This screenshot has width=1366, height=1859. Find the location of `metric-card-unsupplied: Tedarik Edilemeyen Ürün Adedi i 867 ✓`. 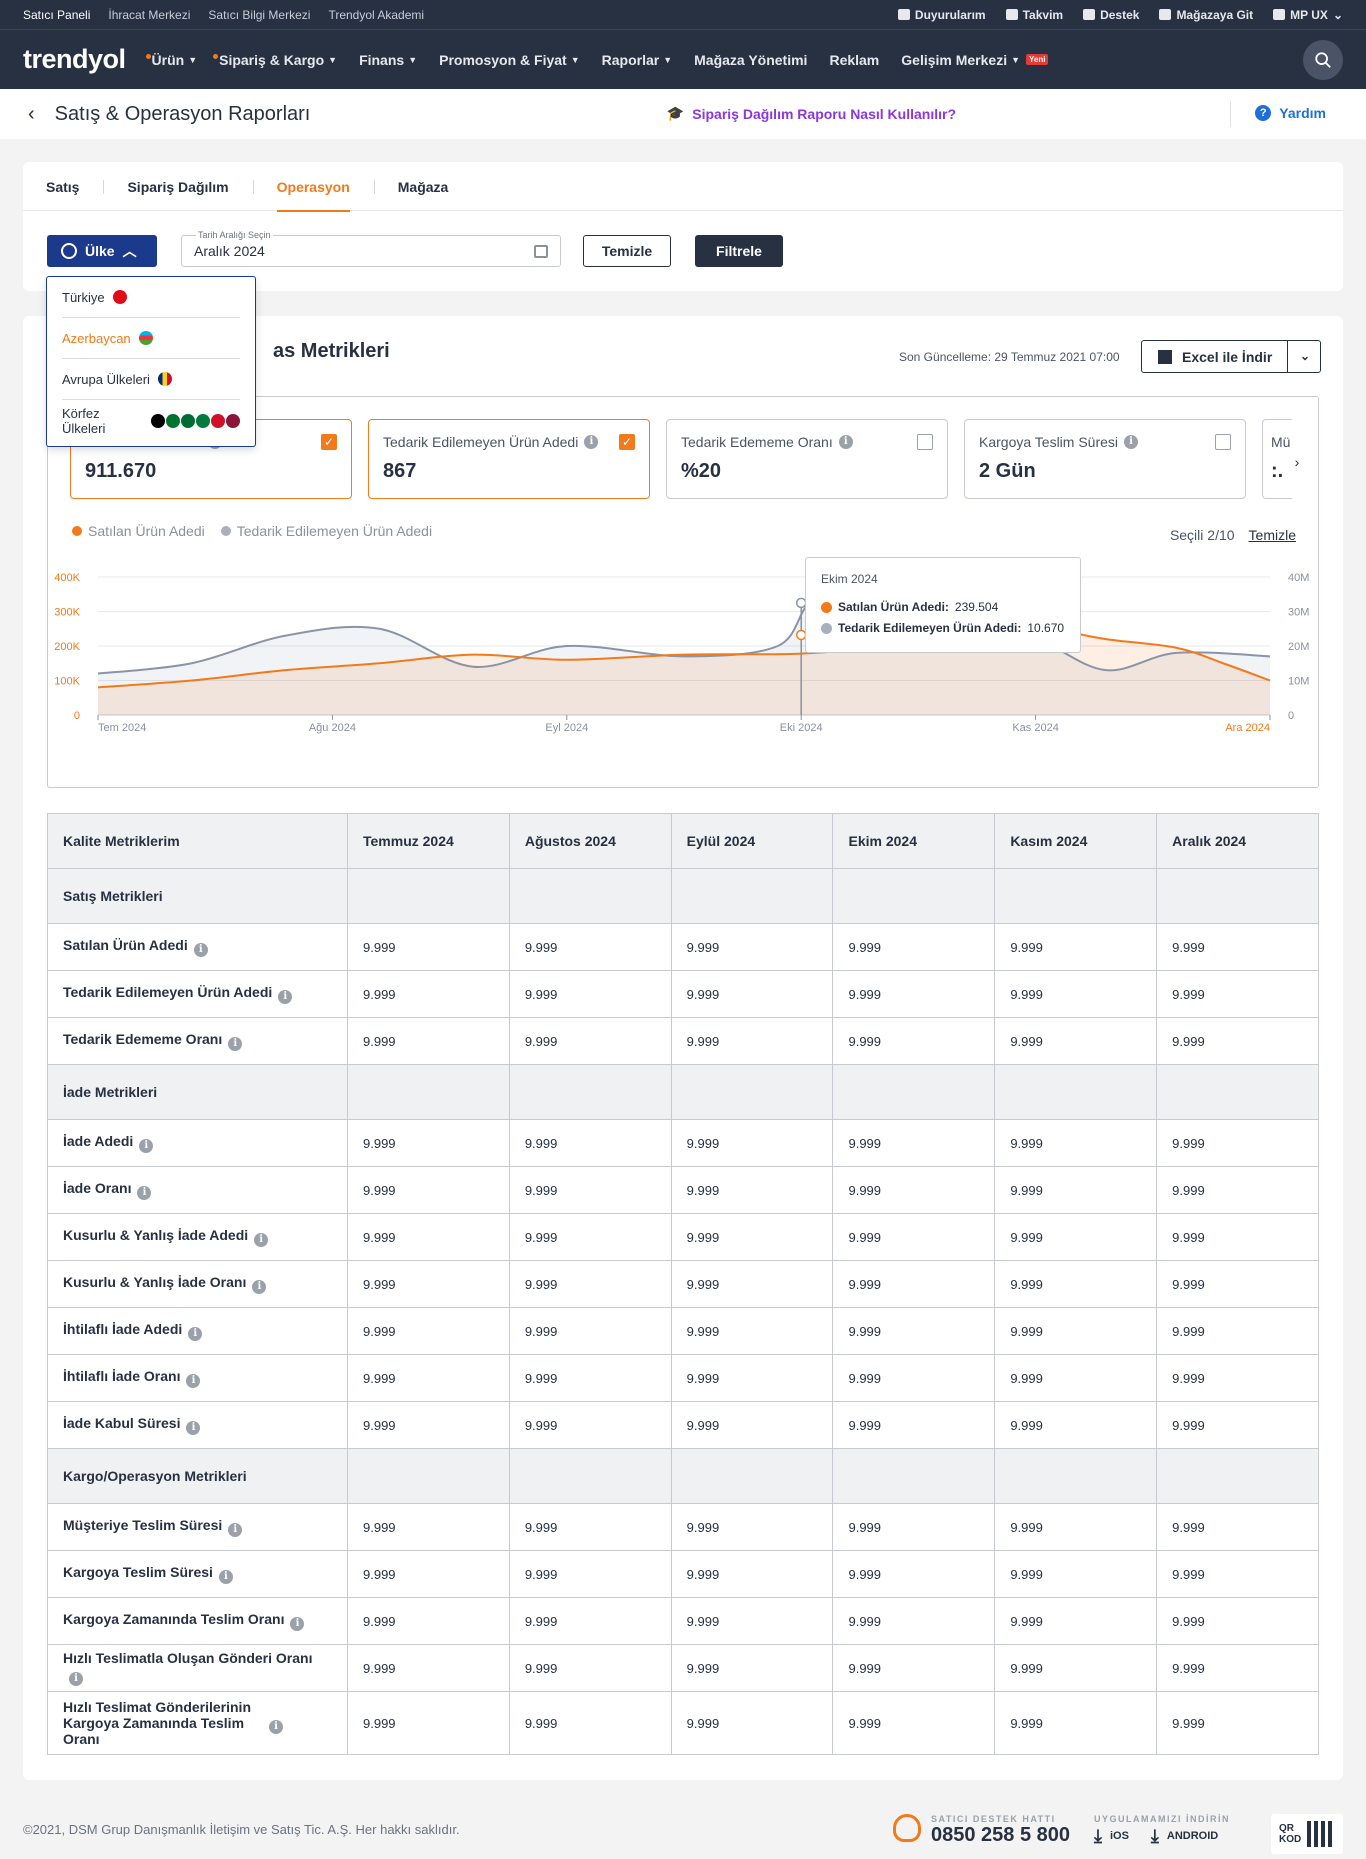

metric-card-unsupplied: Tedarik Edilemeyen Ürün Adedi i 867 ✓ is located at coordinates (509, 459).